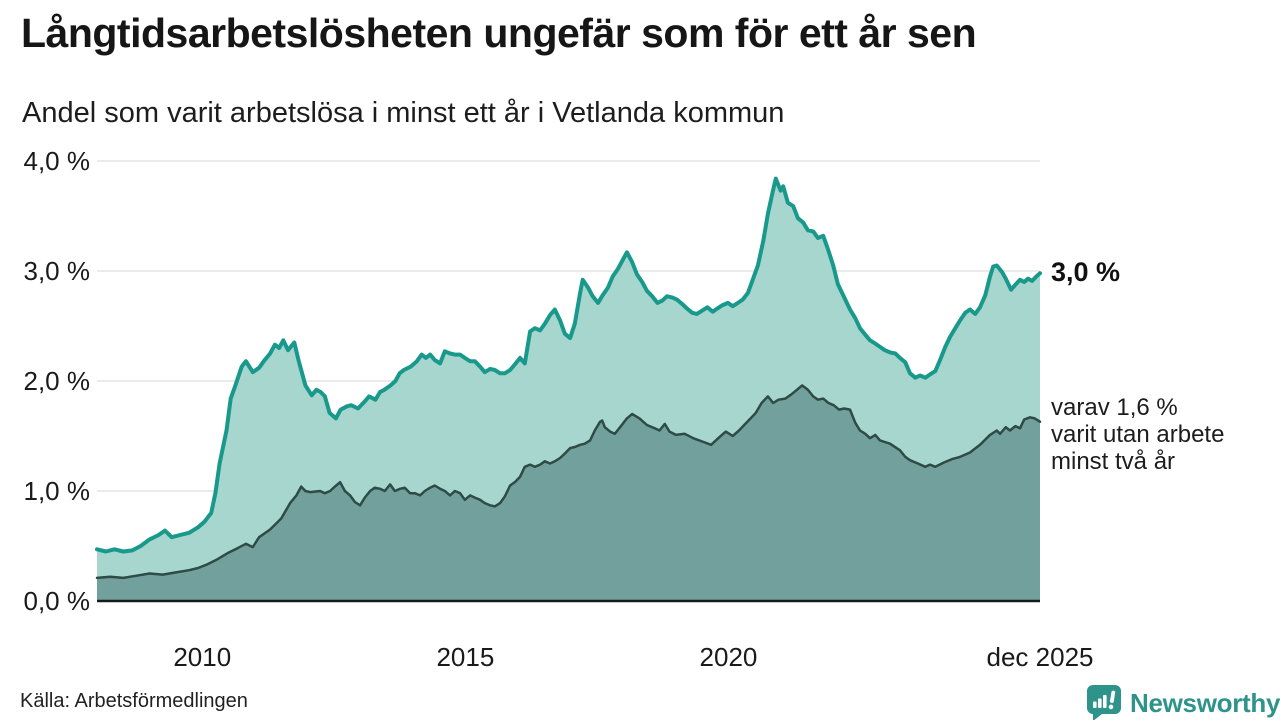 The height and width of the screenshot is (720, 1280). Describe the element at coordinates (57, 381) in the screenshot. I see `y-axis-label: 2,0 %` at that location.